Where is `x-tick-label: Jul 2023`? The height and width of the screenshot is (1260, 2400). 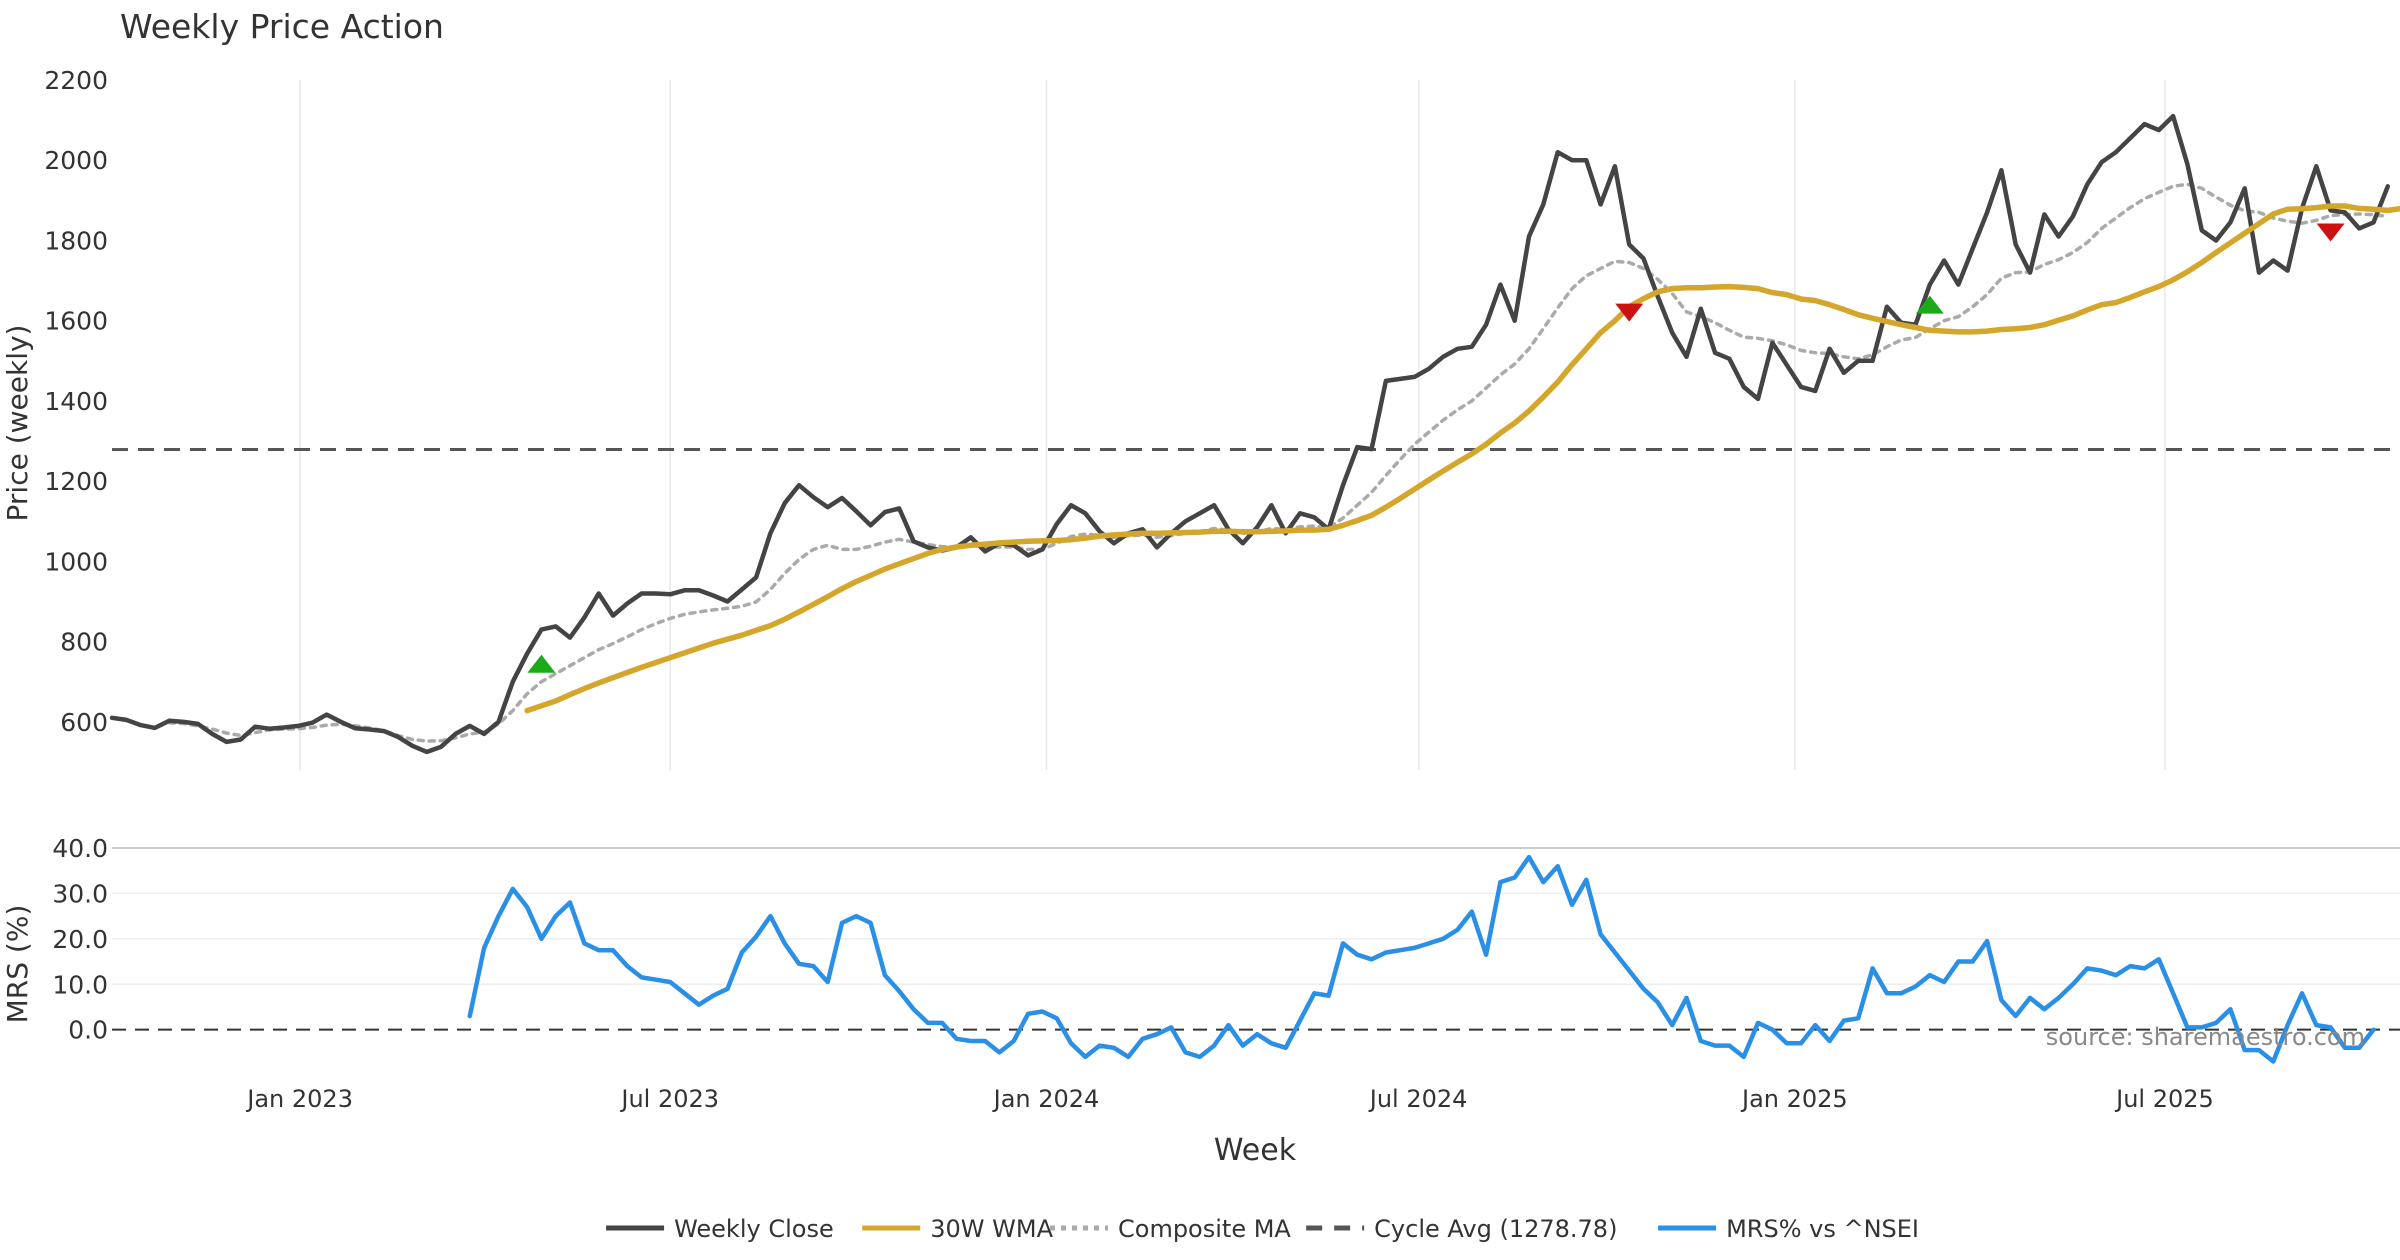
x-tick-label: Jul 2023 is located at coordinates (669, 1099).